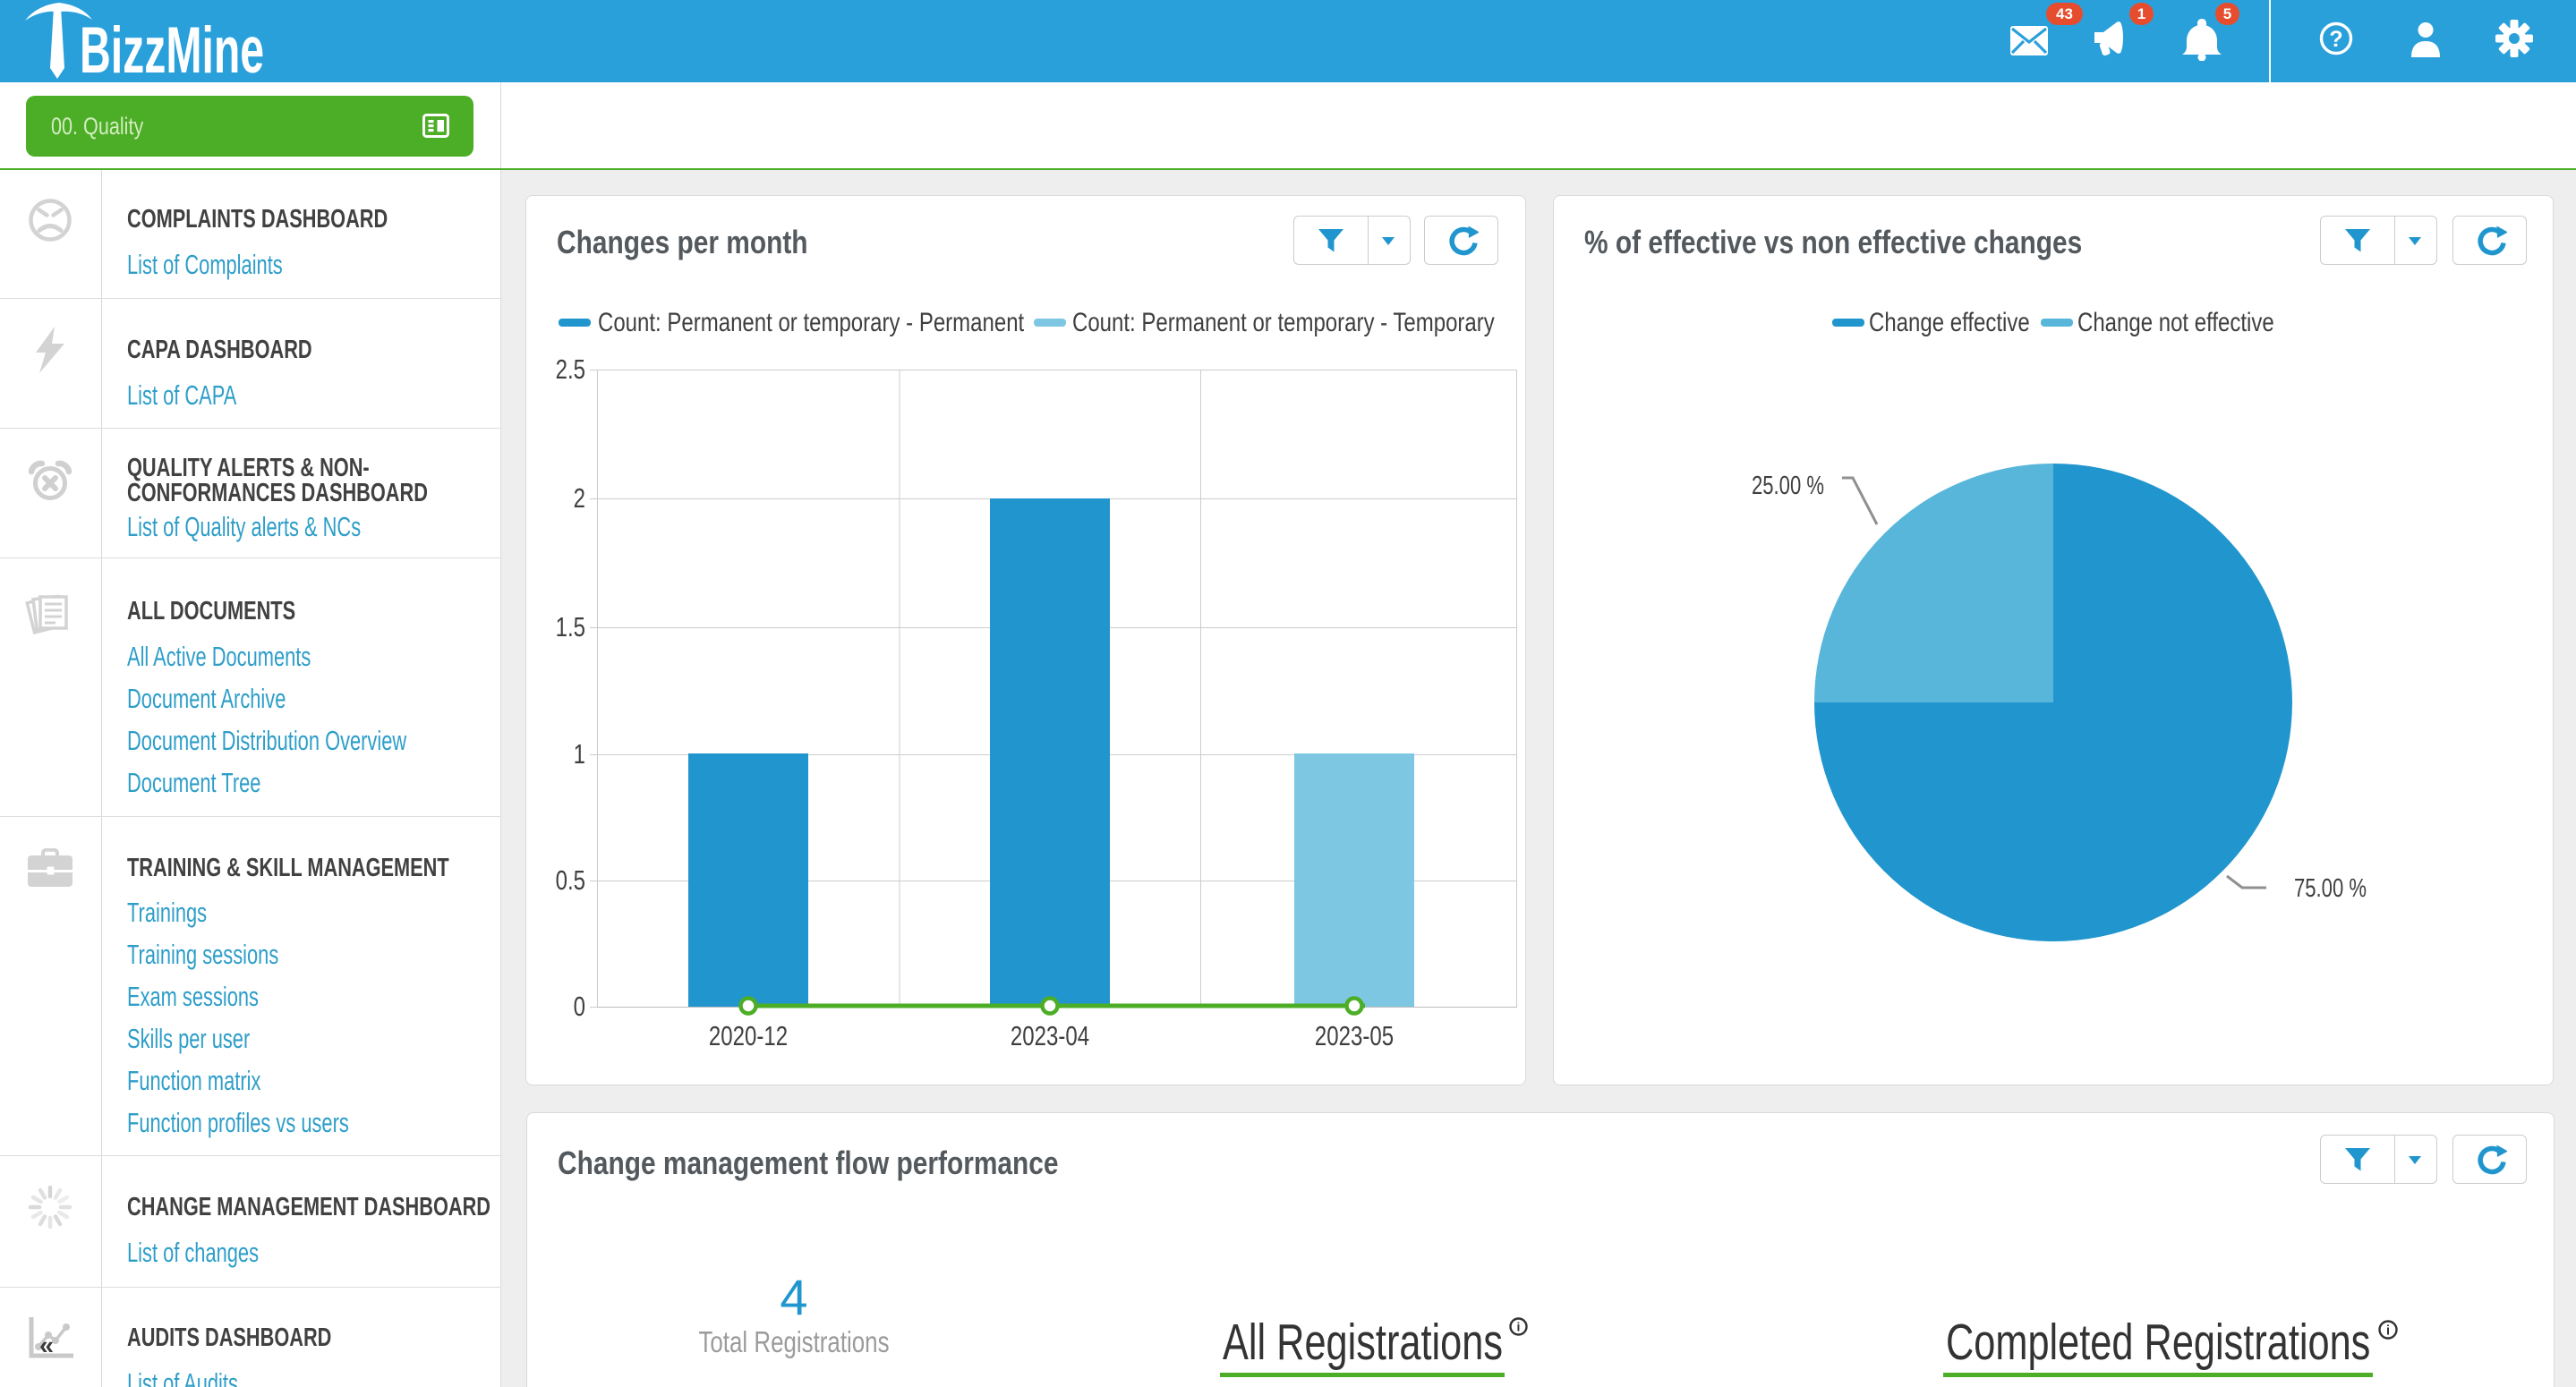 This screenshot has width=2576, height=1387. Describe the element at coordinates (1788, 486) in the screenshot. I see `svg-text: 25.00 %` at that location.